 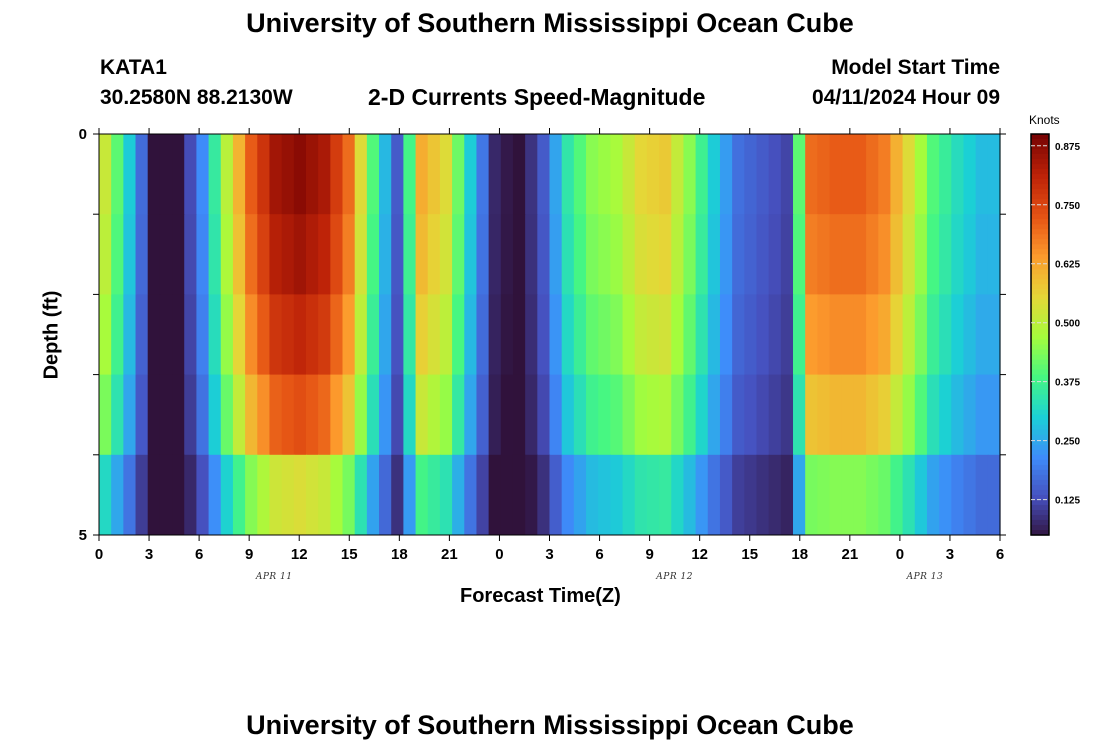 I want to click on colorbar-unit: Knots, so click(x=1044, y=120).